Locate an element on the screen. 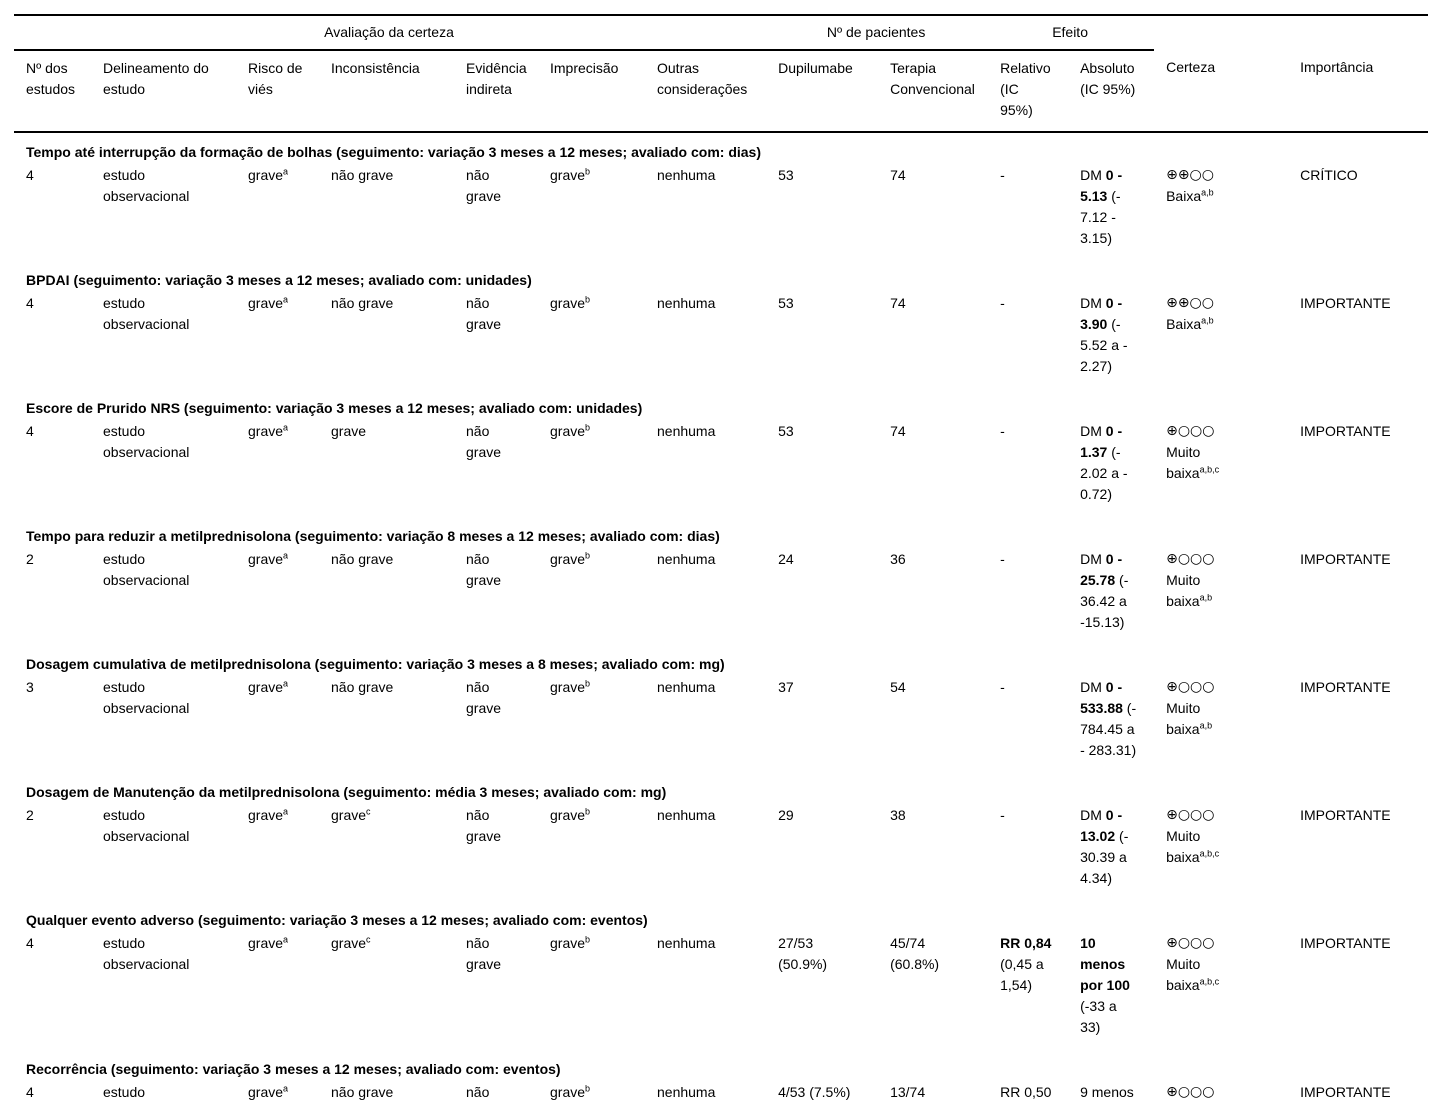 This screenshot has width=1441, height=1101. cell-inconsistency: grave is located at coordinates (349, 431).